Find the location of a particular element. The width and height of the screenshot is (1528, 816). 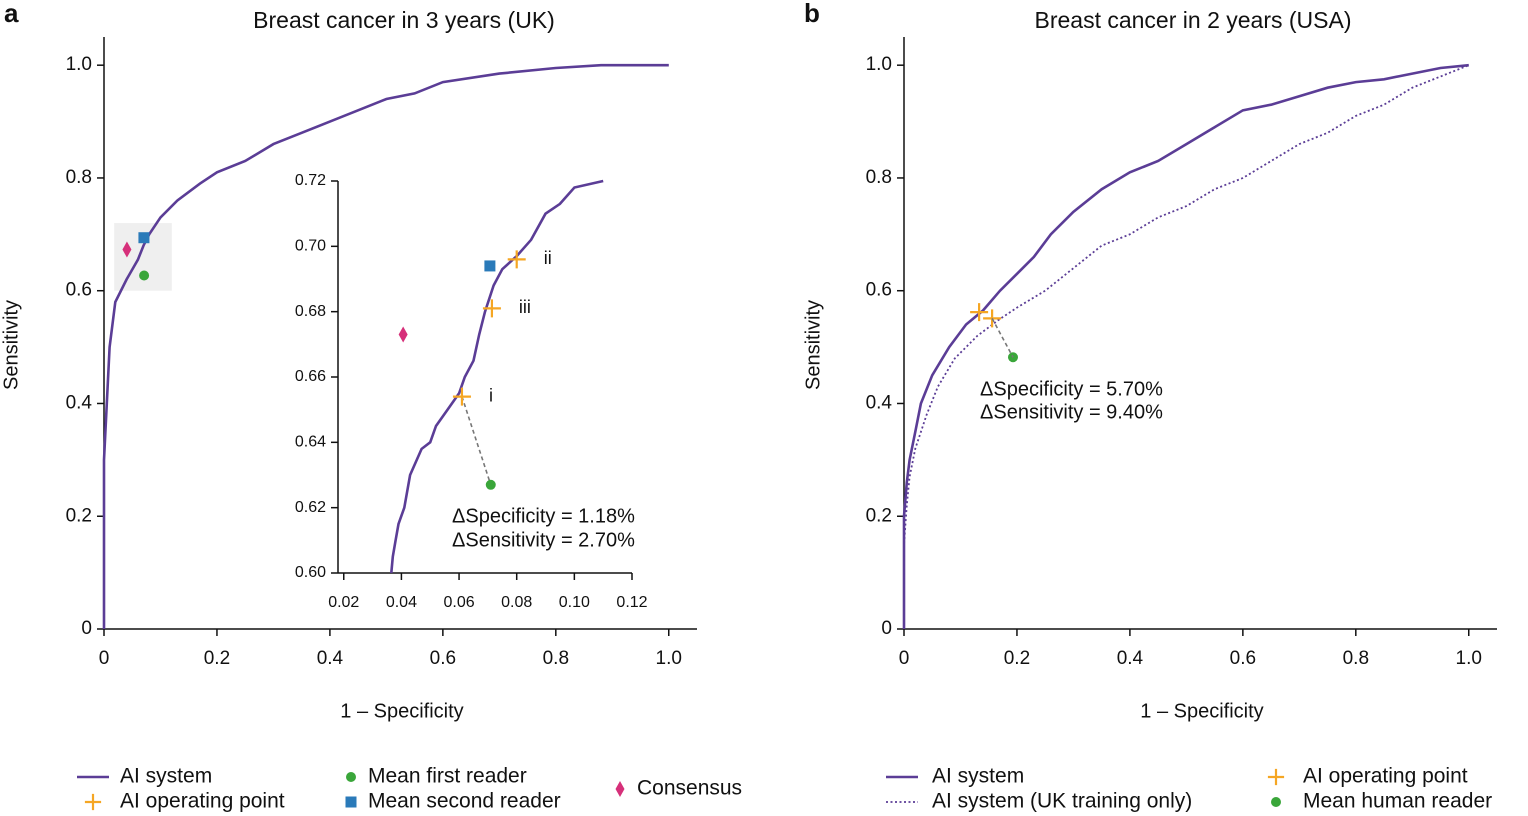

y-tick-label: 0.60 is located at coordinates (310, 572).